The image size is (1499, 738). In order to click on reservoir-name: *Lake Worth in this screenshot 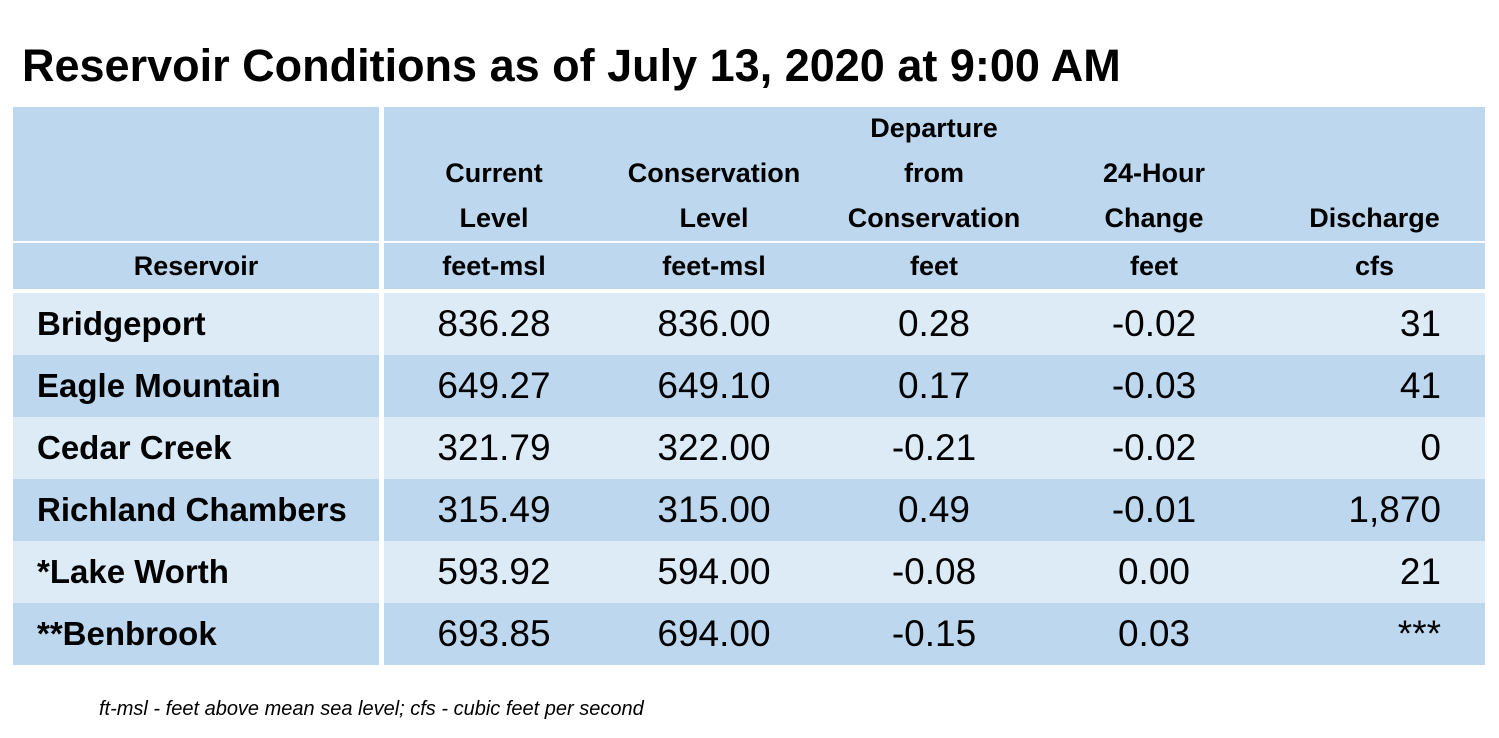, I will do `click(196, 572)`.